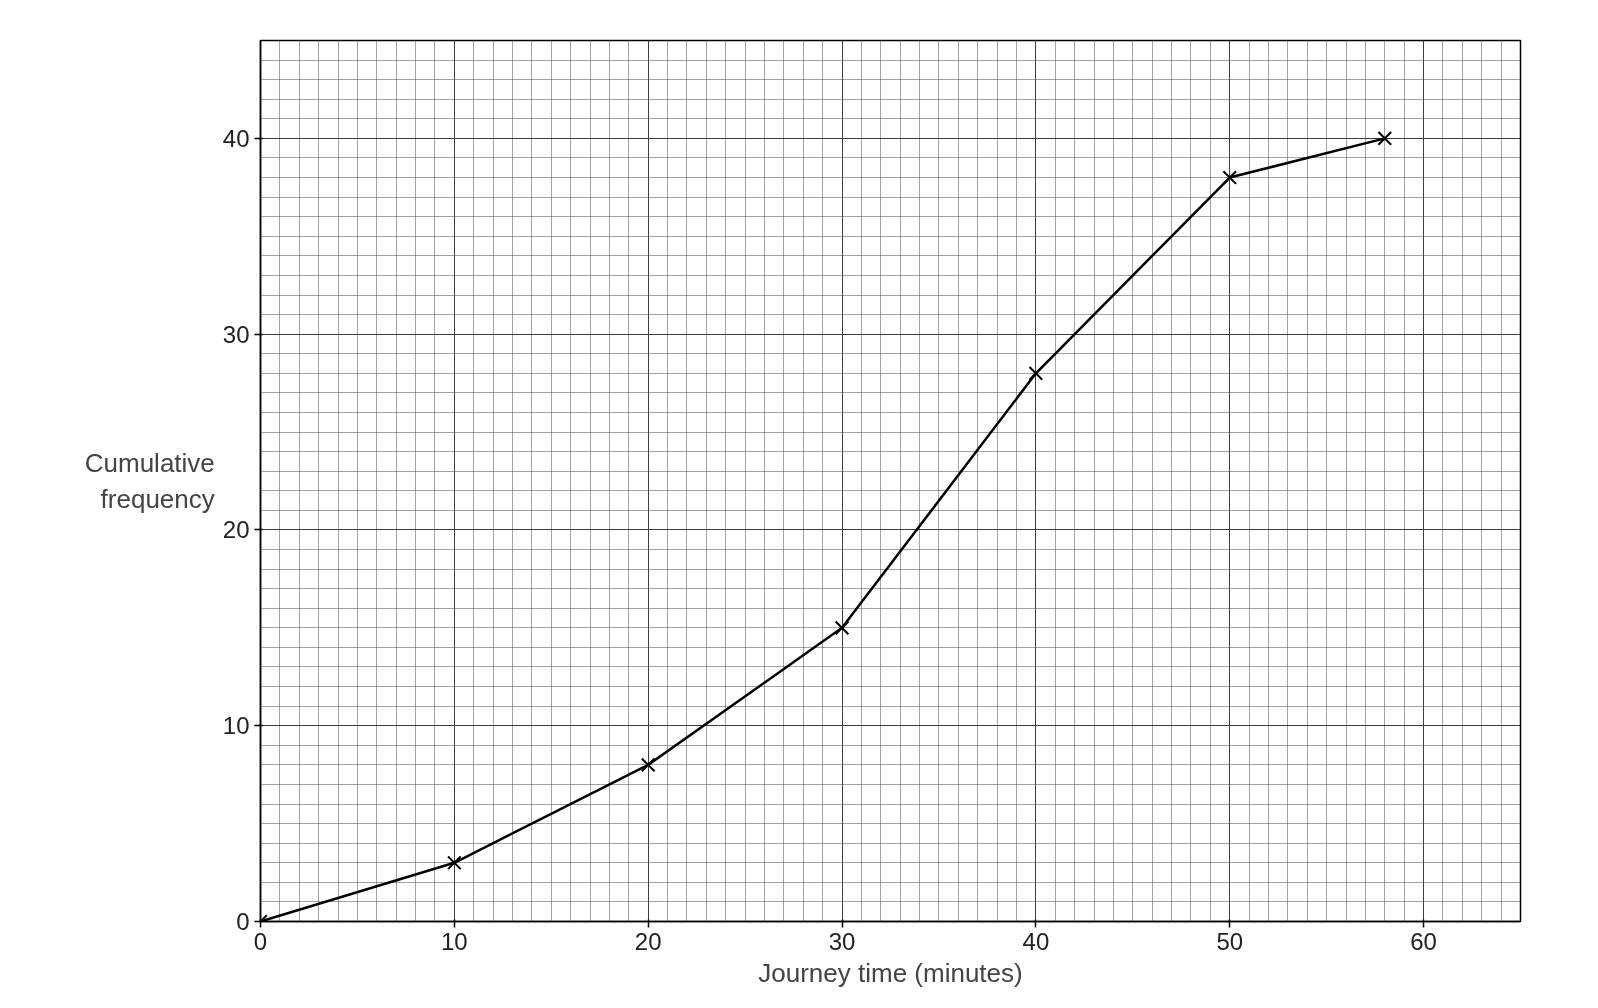  I want to click on x-tick-label: 40, so click(1036, 941).